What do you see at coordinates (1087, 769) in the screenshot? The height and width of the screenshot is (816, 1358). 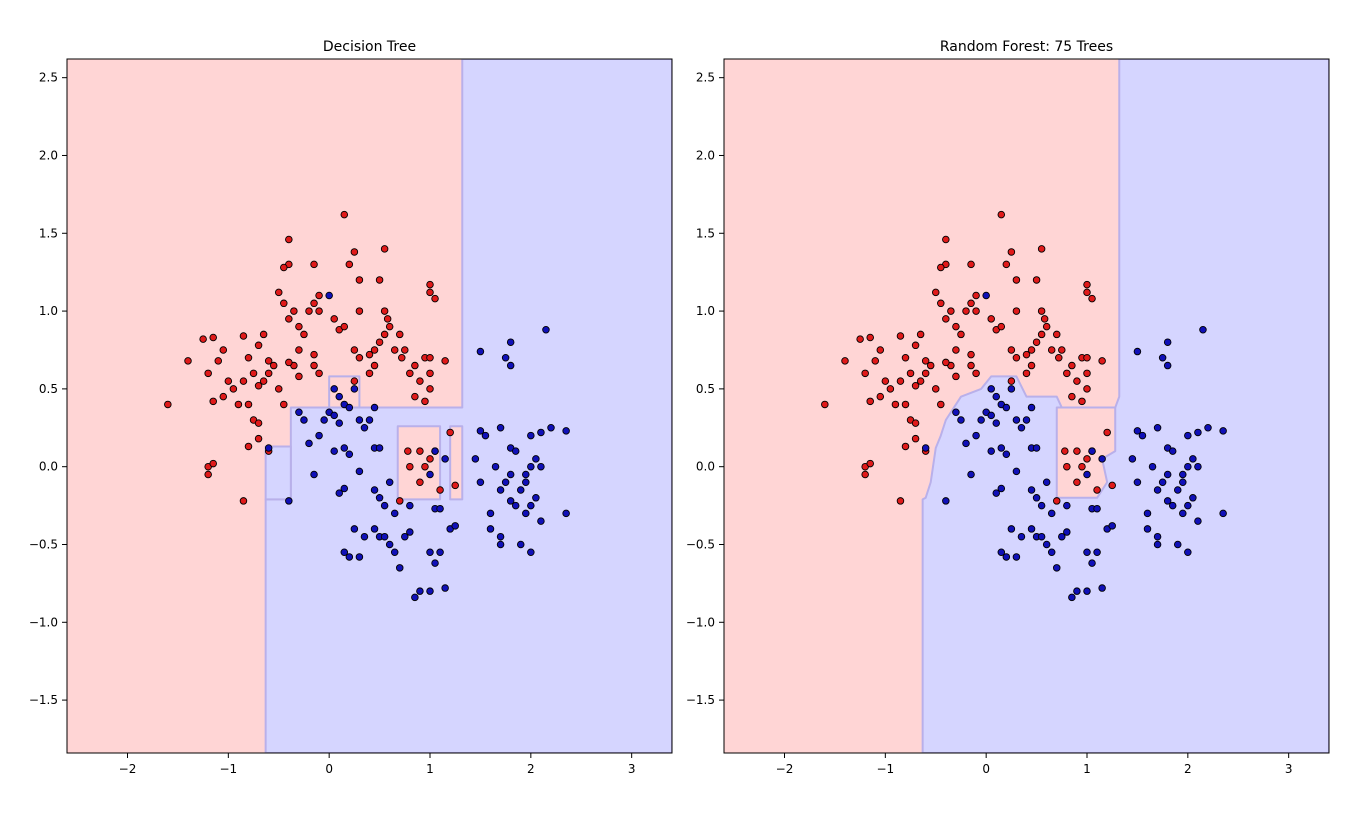 I see `x-tick-label: 1` at bounding box center [1087, 769].